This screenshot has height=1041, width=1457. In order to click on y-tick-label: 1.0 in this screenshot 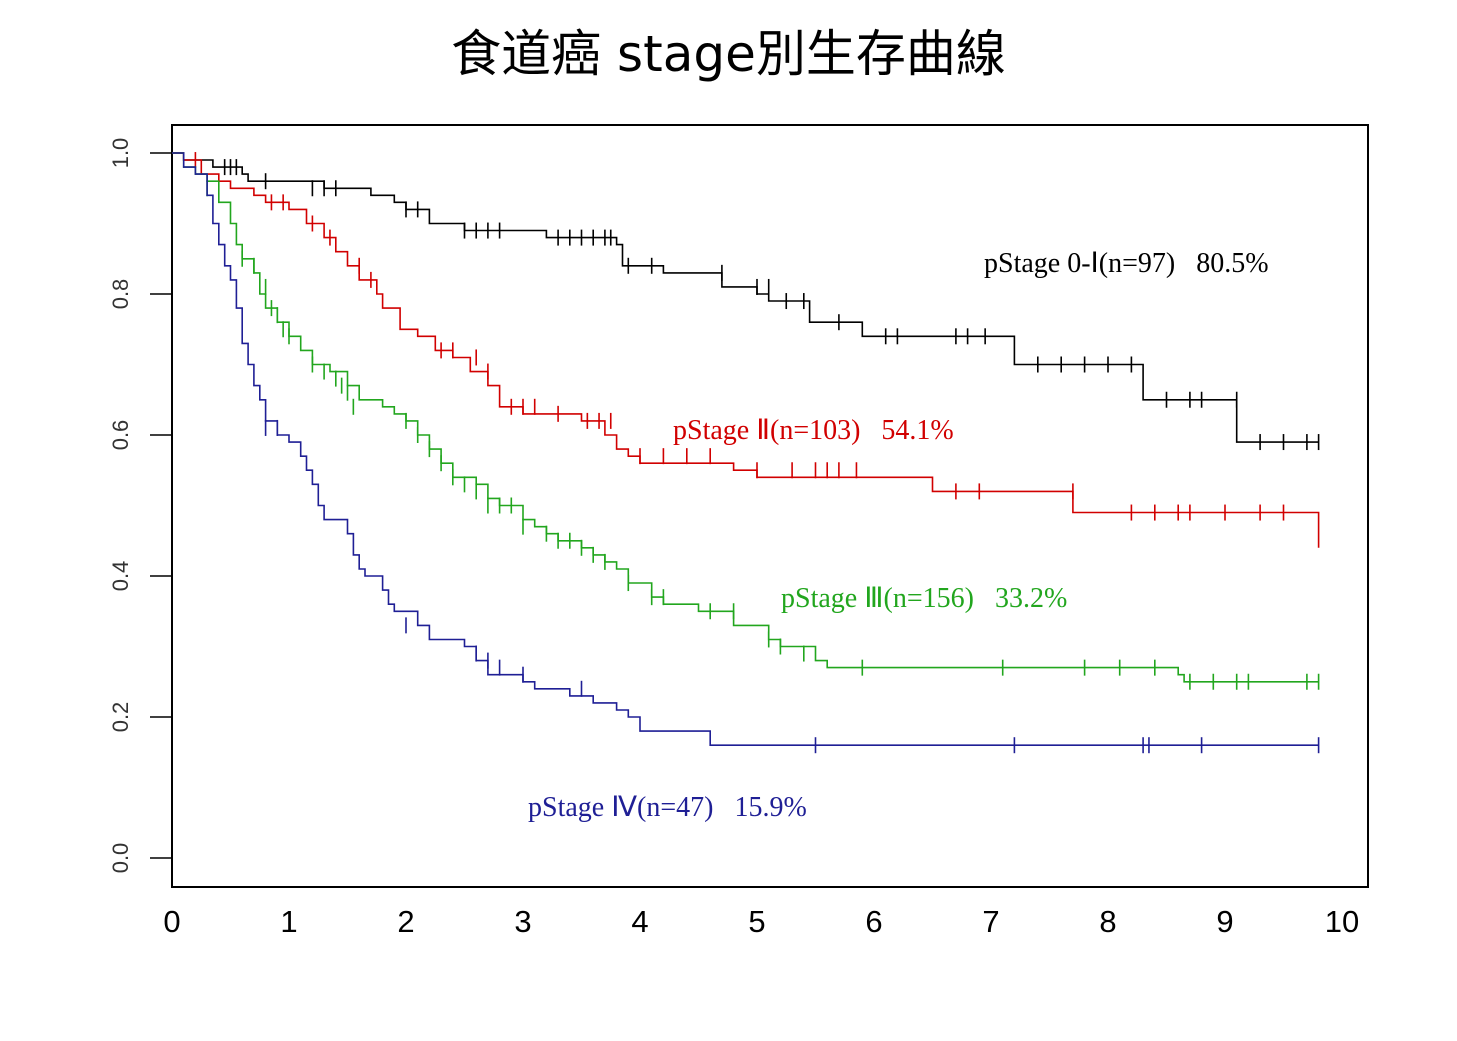, I will do `click(120, 153)`.